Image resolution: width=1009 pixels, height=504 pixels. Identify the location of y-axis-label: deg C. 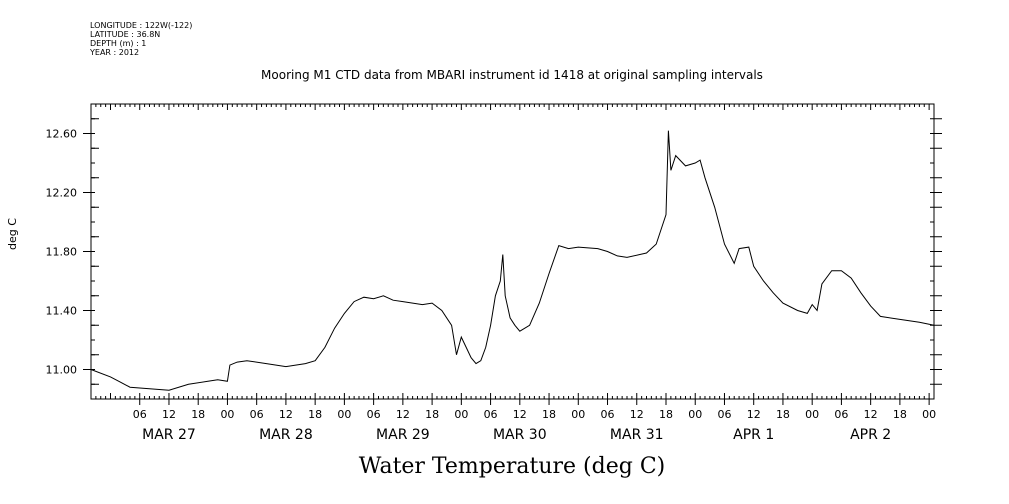
(12, 234).